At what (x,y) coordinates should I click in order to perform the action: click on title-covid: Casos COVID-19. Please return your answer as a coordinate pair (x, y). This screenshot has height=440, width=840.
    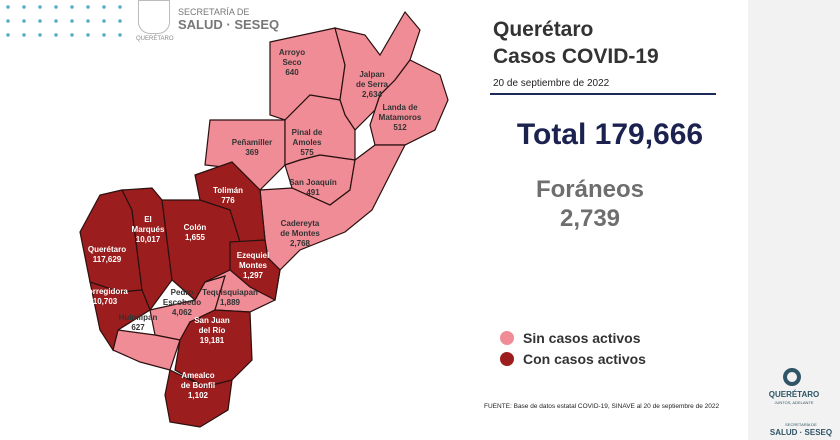
    Looking at the image, I should click on (576, 56).